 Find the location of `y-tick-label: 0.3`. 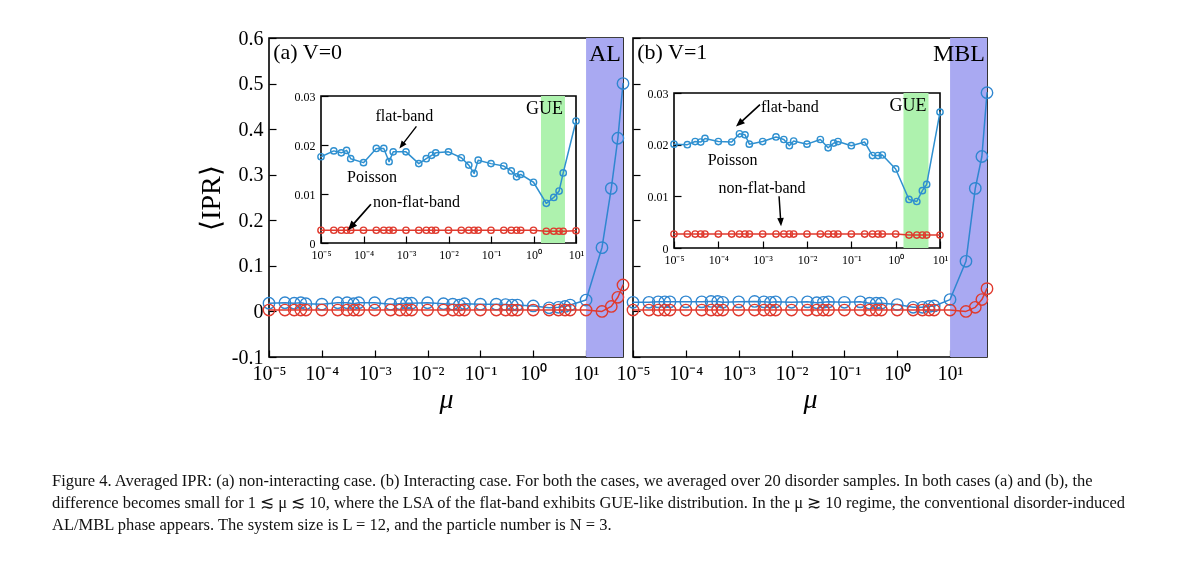

y-tick-label: 0.3 is located at coordinates (251, 174).